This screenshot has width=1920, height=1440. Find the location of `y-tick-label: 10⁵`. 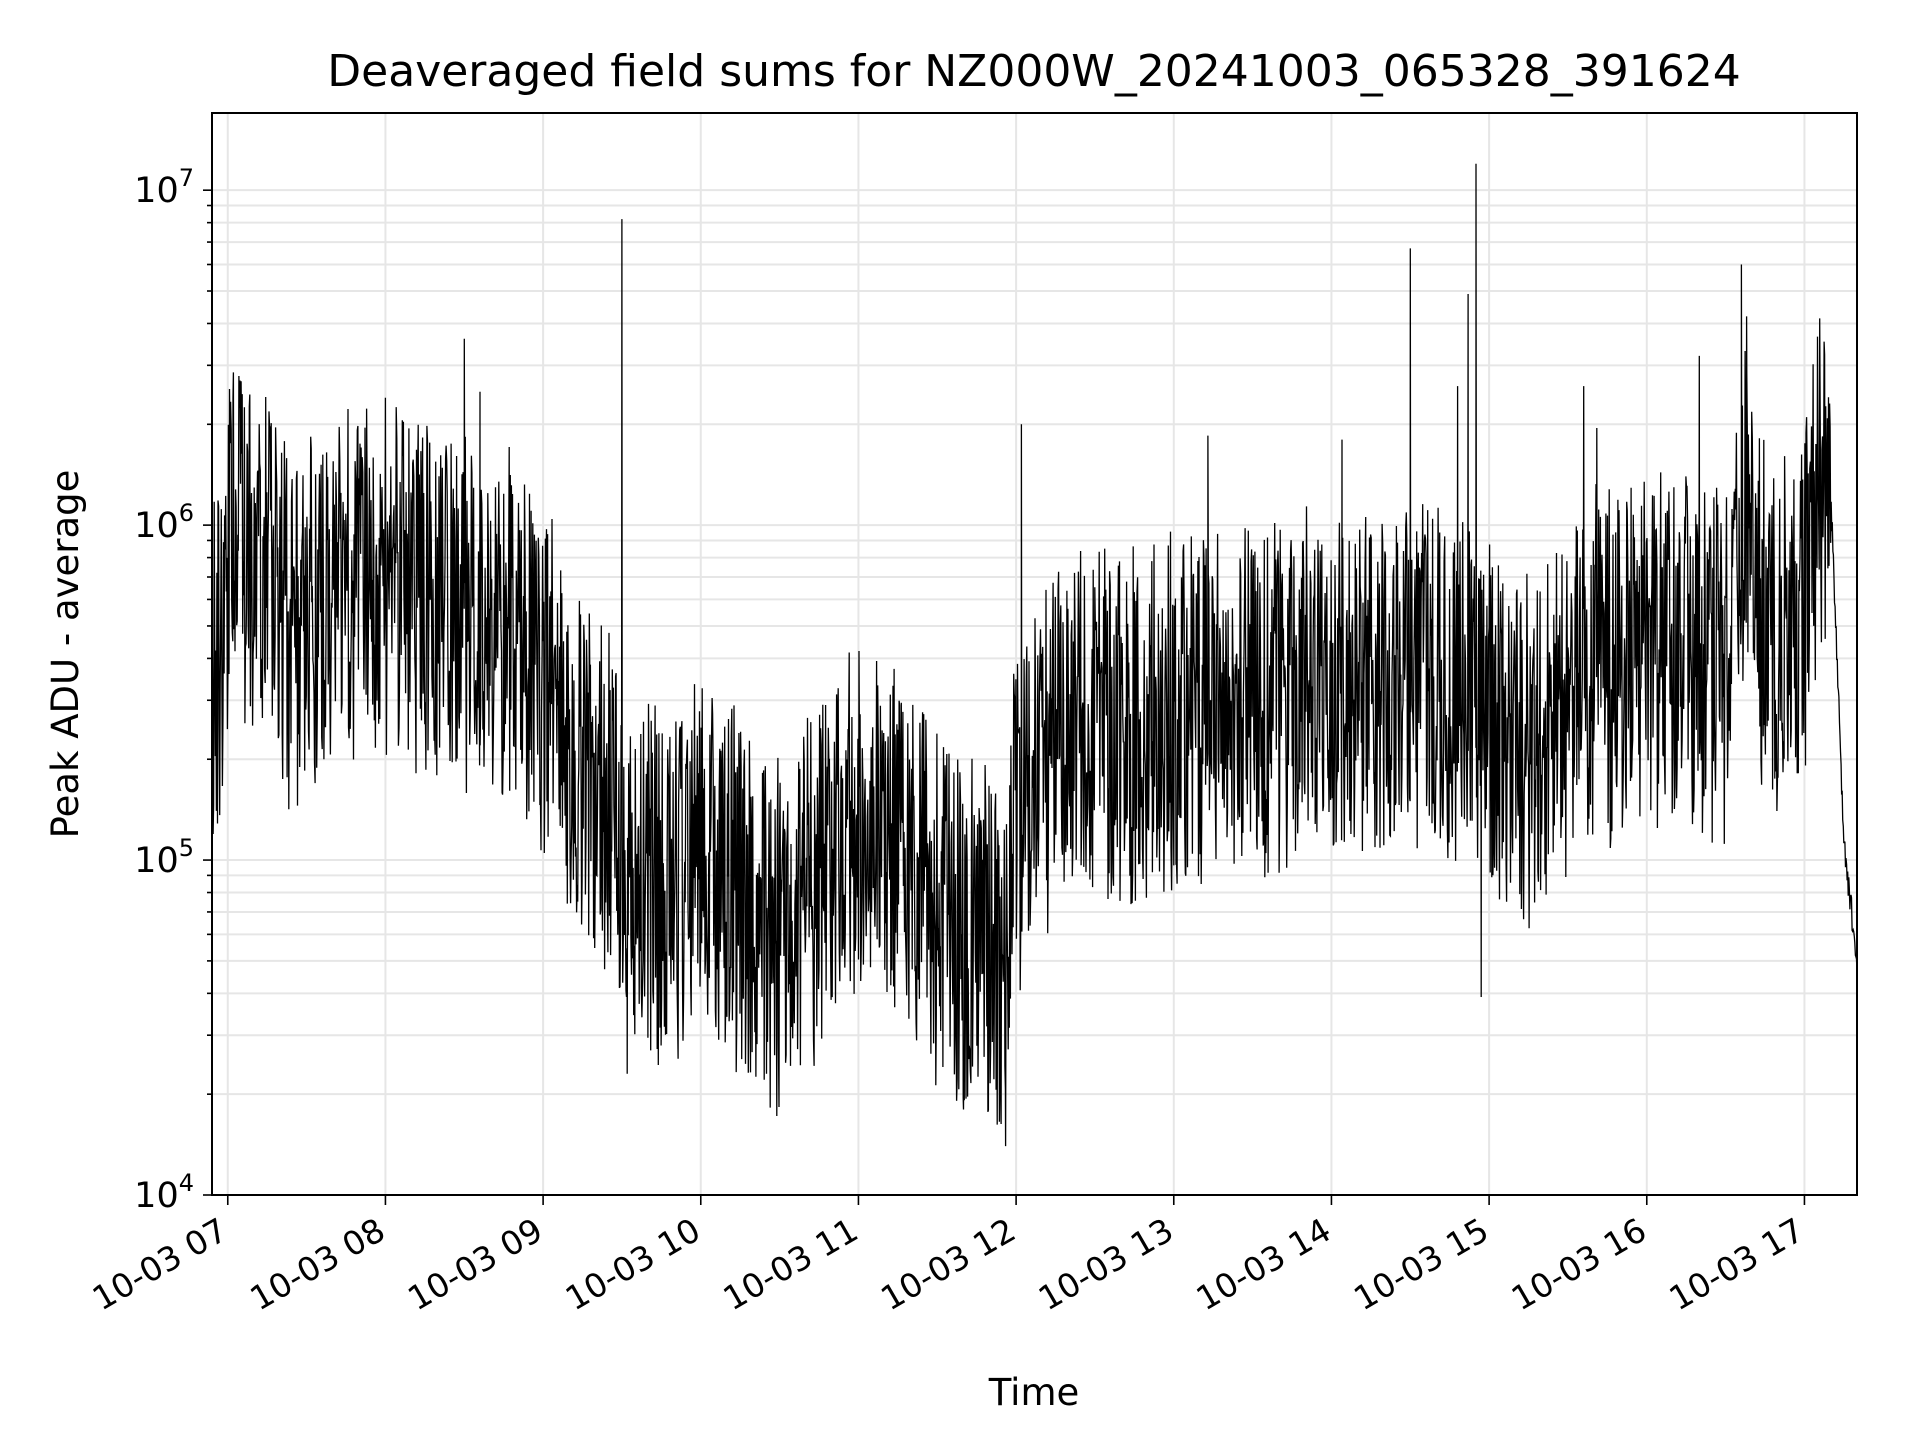

y-tick-label: 10⁵ is located at coordinates (164, 857).